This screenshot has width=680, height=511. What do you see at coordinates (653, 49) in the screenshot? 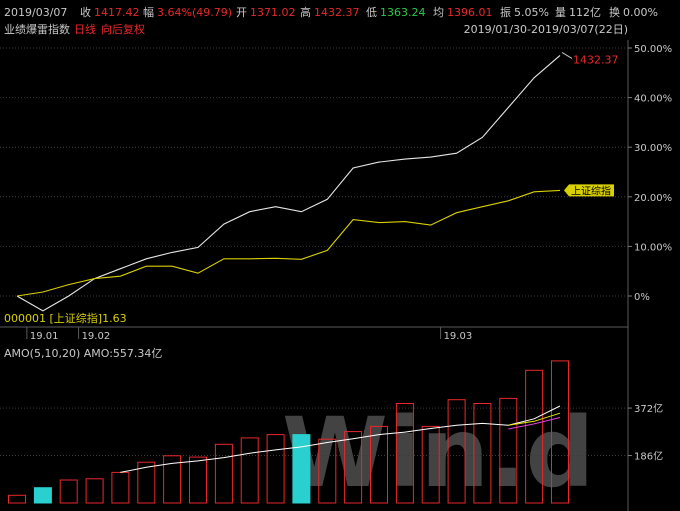
I see `y-tick-label: 50.00%` at bounding box center [653, 49].